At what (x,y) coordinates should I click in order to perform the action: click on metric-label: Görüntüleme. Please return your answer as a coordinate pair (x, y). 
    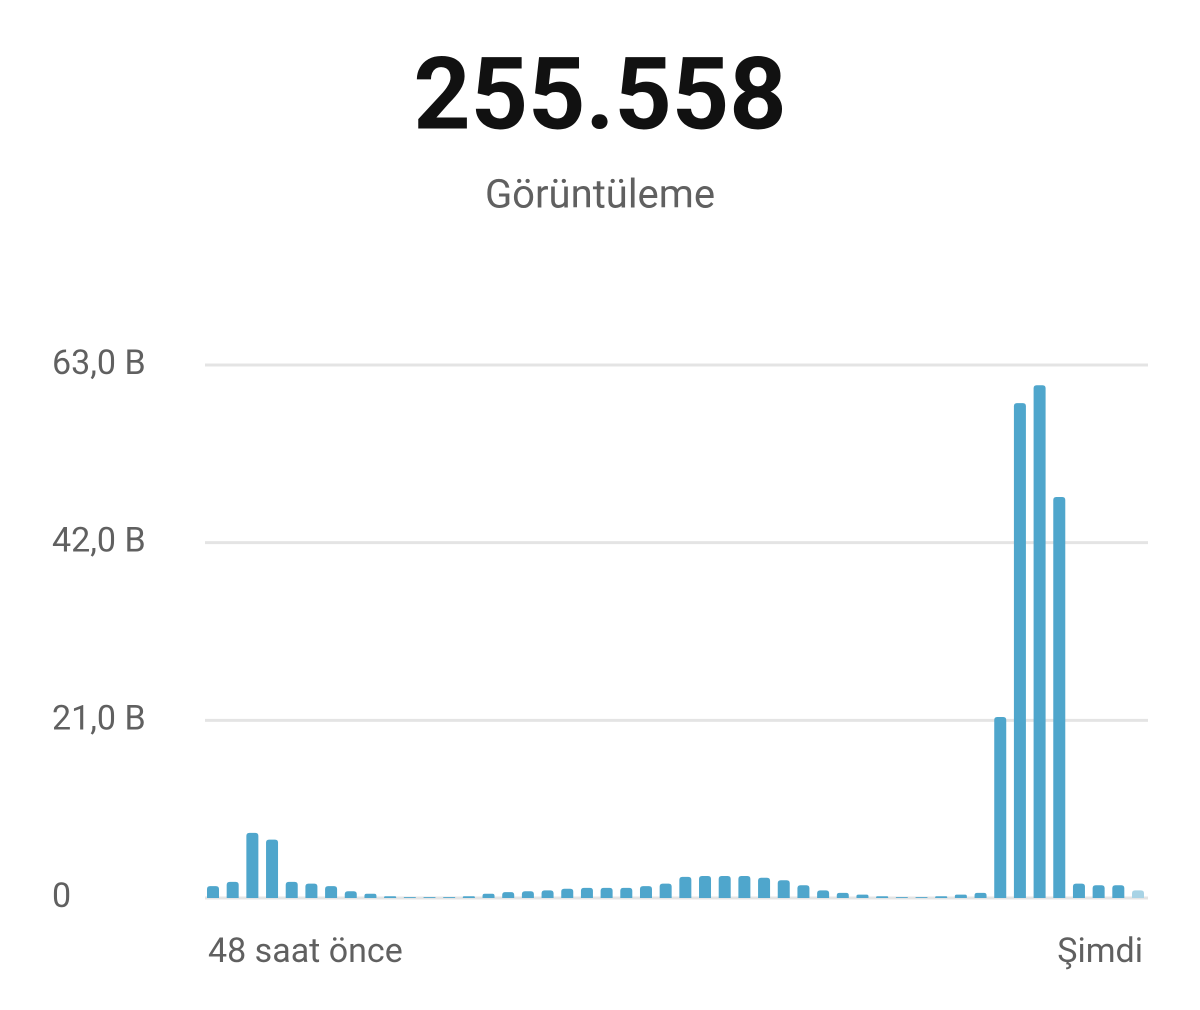
    Looking at the image, I should click on (600, 194).